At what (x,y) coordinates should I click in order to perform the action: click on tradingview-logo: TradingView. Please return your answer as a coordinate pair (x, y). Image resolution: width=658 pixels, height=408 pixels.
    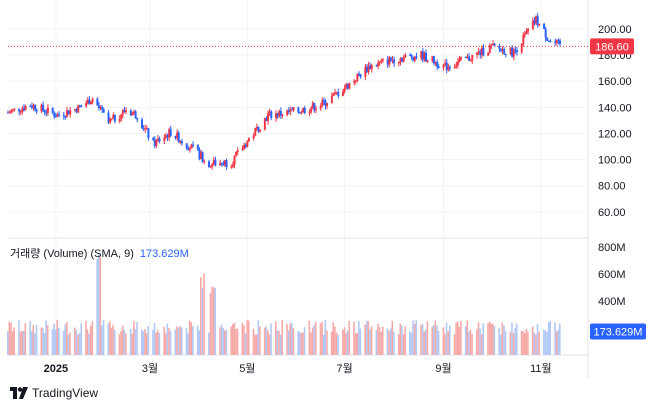
    Looking at the image, I should click on (54, 393).